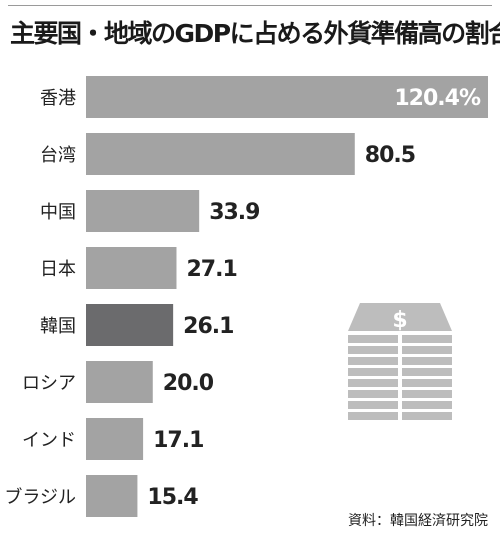 This screenshot has width=500, height=536. I want to click on category-label: 韓国, so click(58, 326).